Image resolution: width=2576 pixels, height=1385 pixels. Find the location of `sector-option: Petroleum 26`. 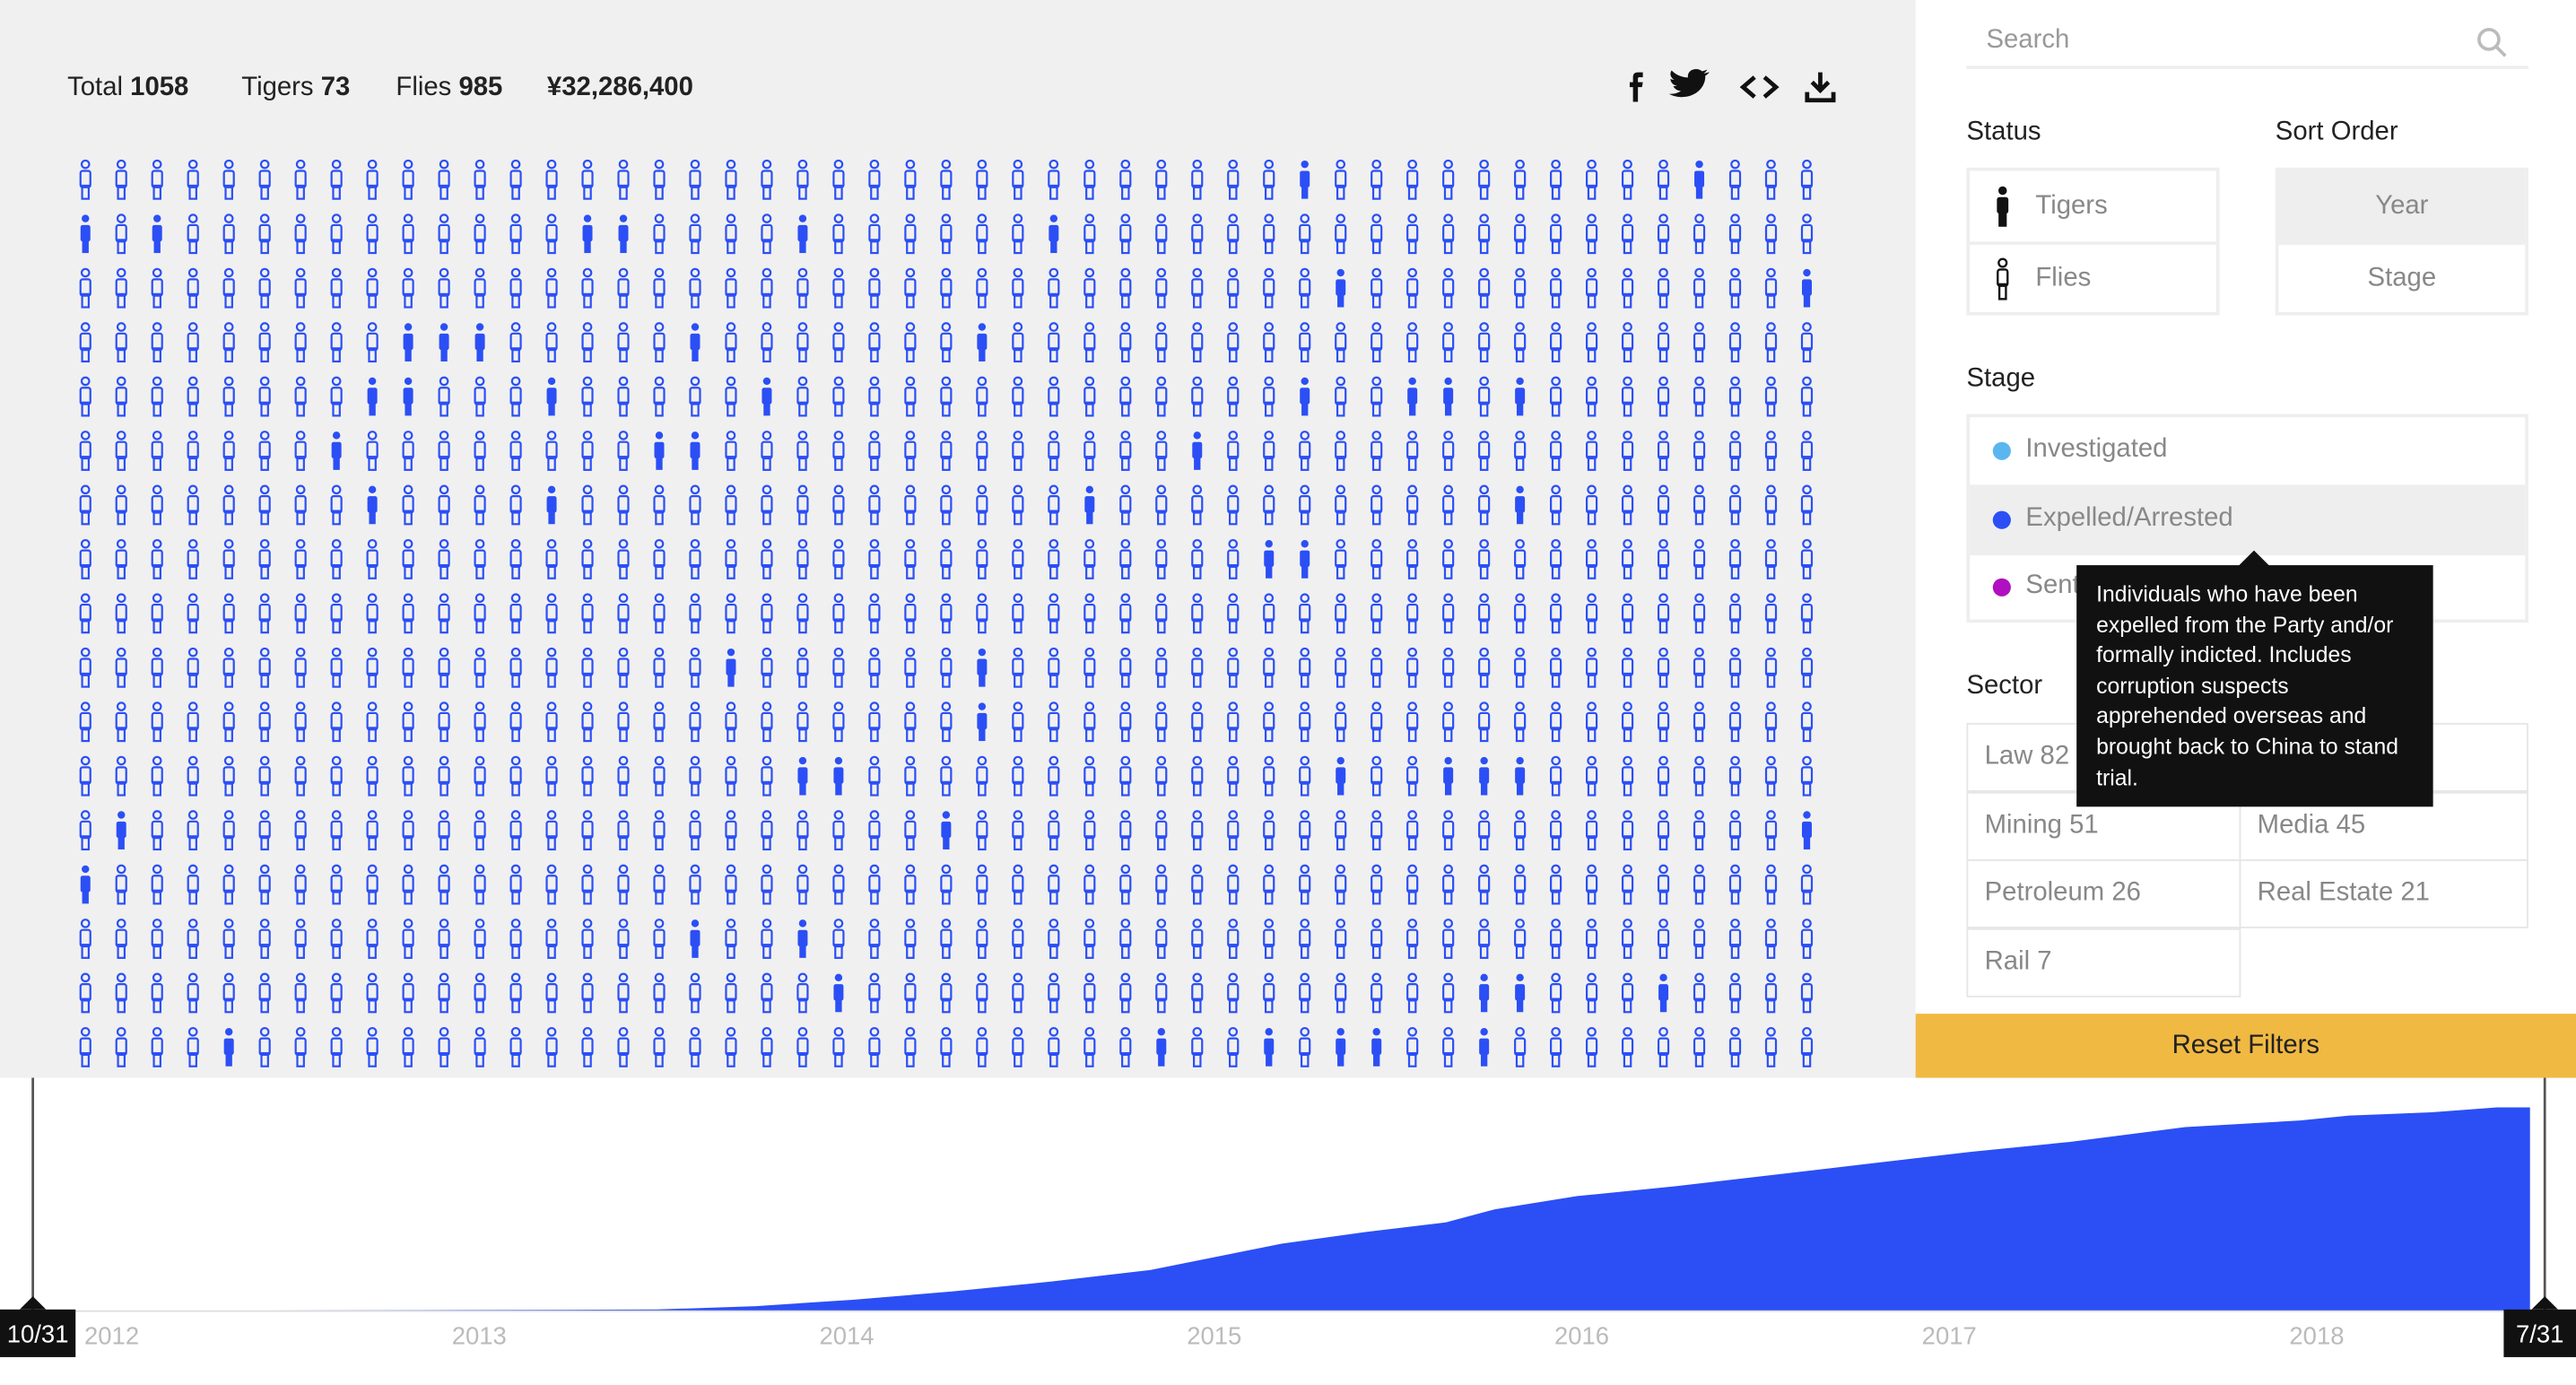

sector-option: Petroleum 26 is located at coordinates (2103, 893).